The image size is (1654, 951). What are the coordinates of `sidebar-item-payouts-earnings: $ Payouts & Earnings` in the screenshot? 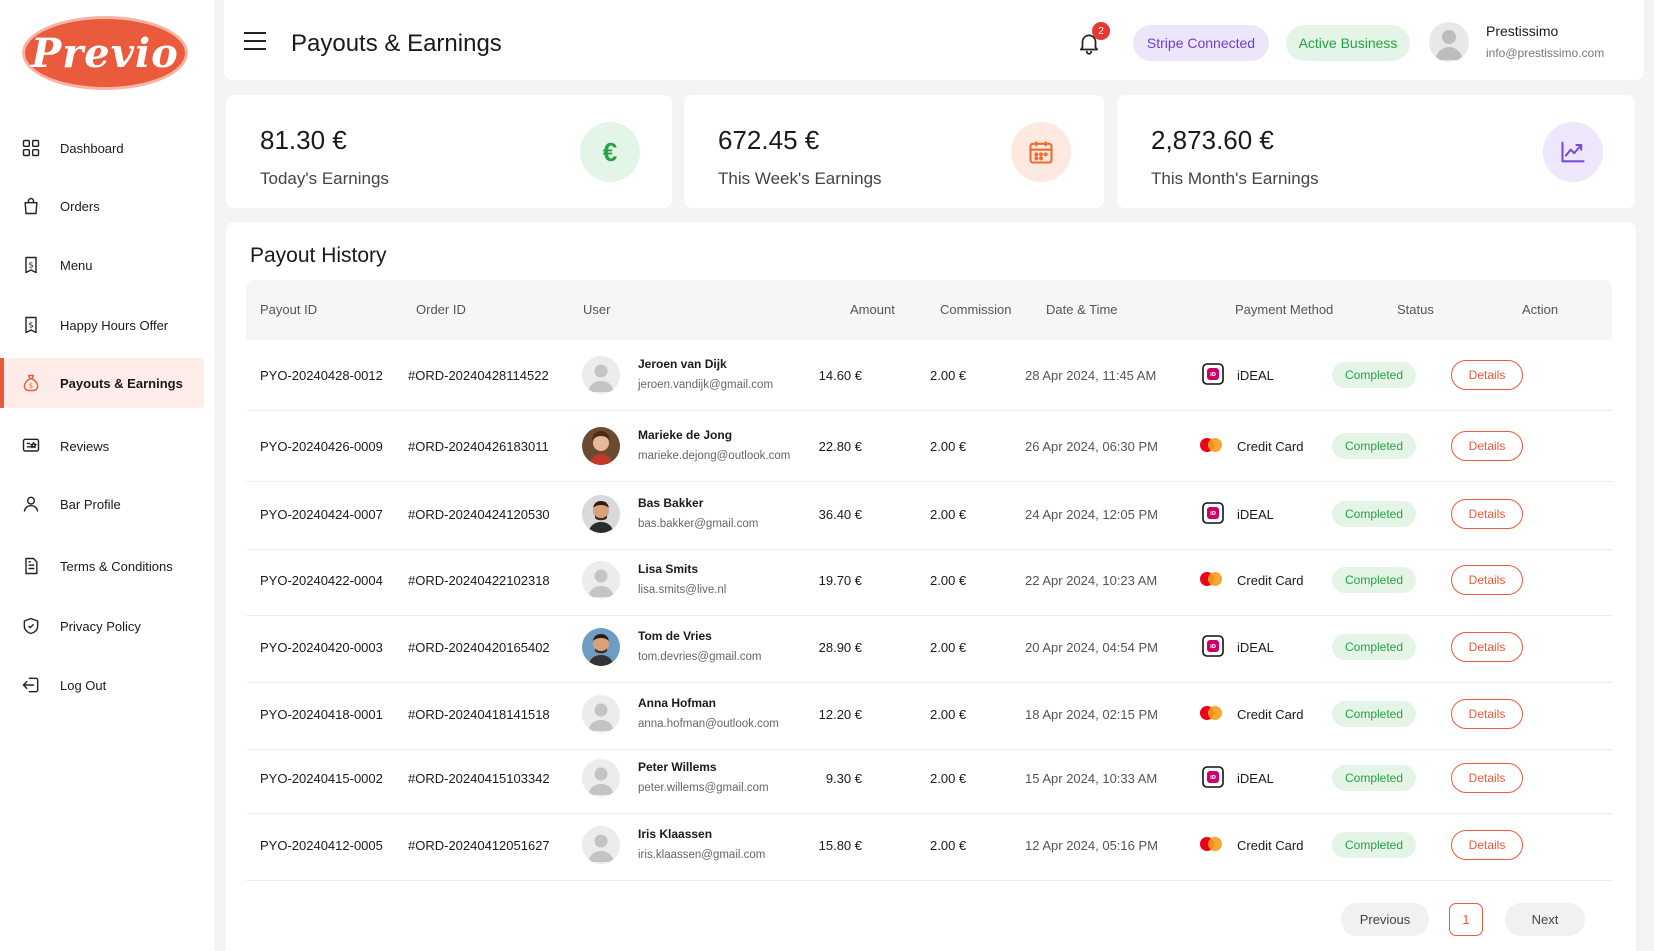 It's located at (102, 383).